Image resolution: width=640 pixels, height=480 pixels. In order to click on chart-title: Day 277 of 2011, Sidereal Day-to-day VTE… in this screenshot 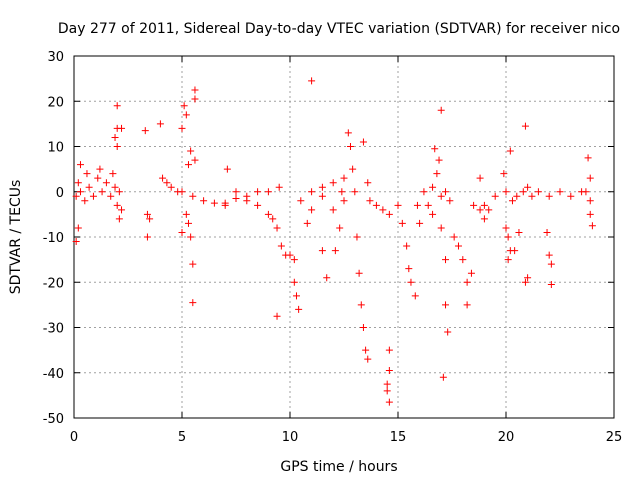, I will do `click(339, 29)`.